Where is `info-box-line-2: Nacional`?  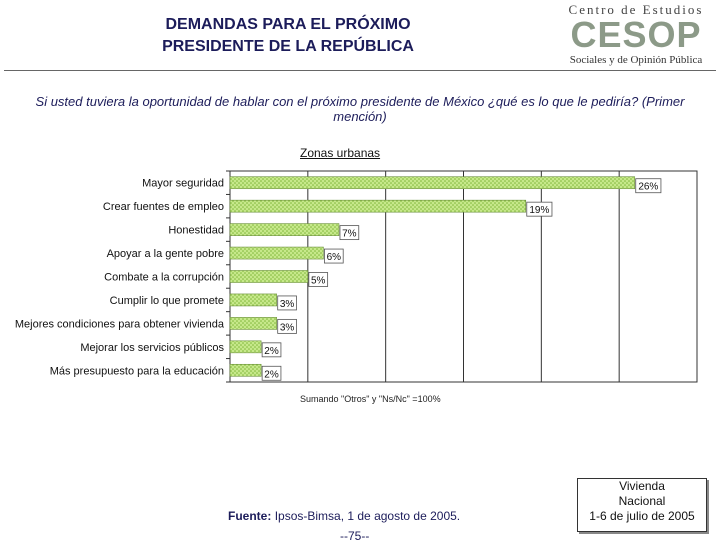
info-box-line-2: Nacional is located at coordinates (642, 501).